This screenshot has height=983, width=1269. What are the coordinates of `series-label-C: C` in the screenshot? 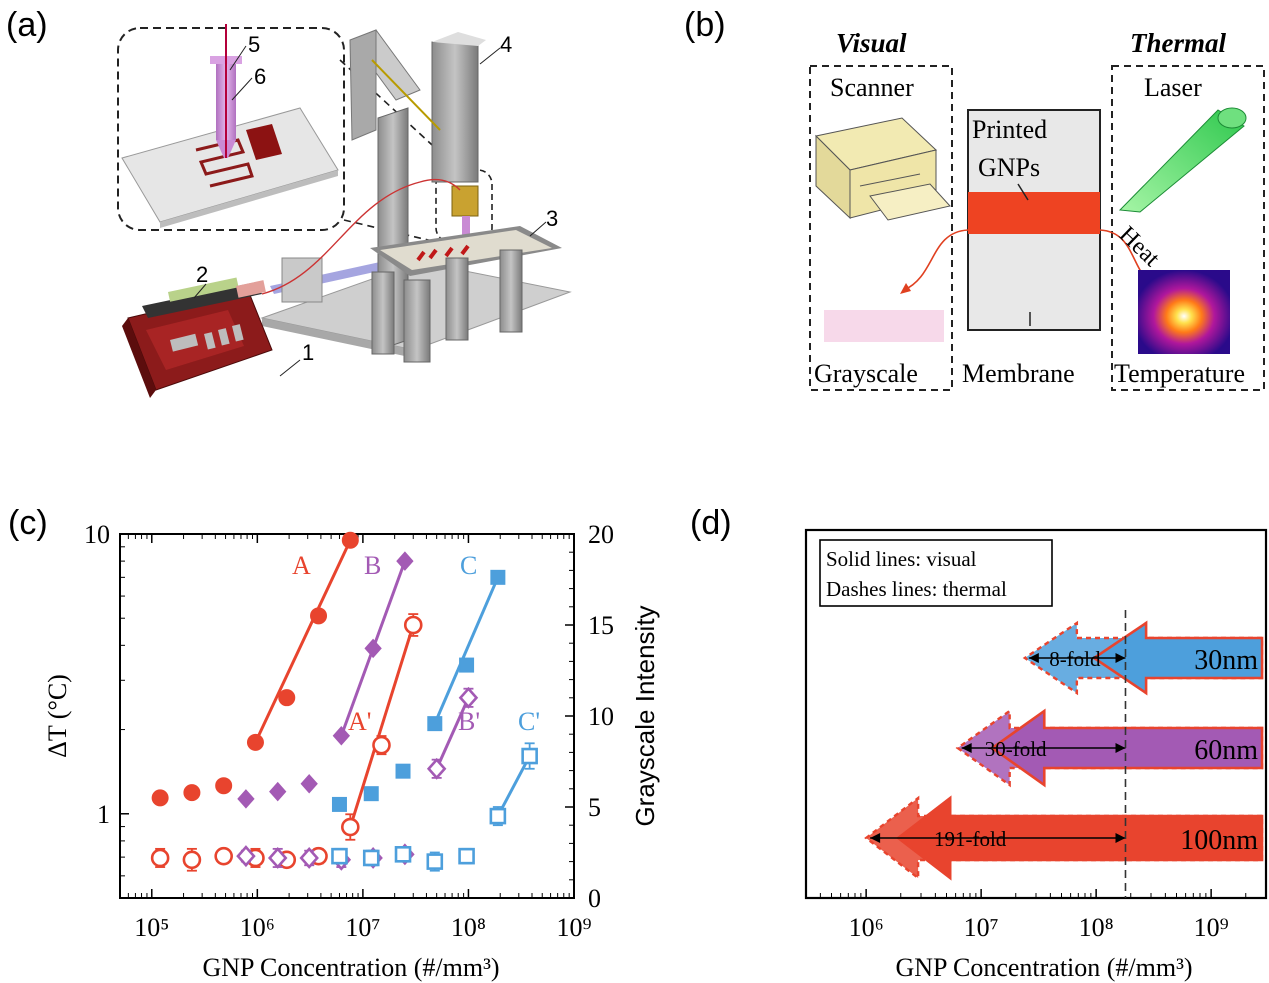 It's located at (468, 565).